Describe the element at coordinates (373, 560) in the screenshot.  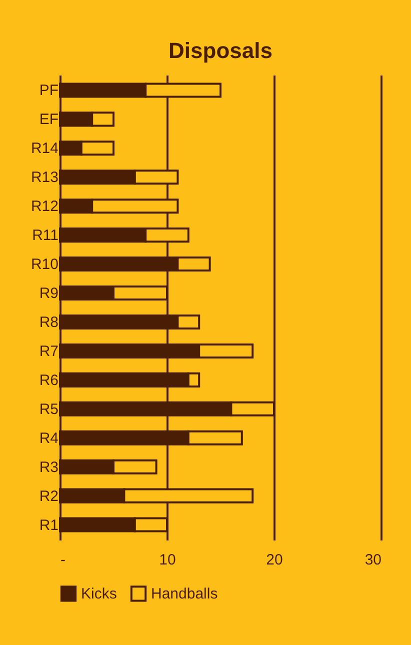
I see `x-tick-label: 30` at that location.